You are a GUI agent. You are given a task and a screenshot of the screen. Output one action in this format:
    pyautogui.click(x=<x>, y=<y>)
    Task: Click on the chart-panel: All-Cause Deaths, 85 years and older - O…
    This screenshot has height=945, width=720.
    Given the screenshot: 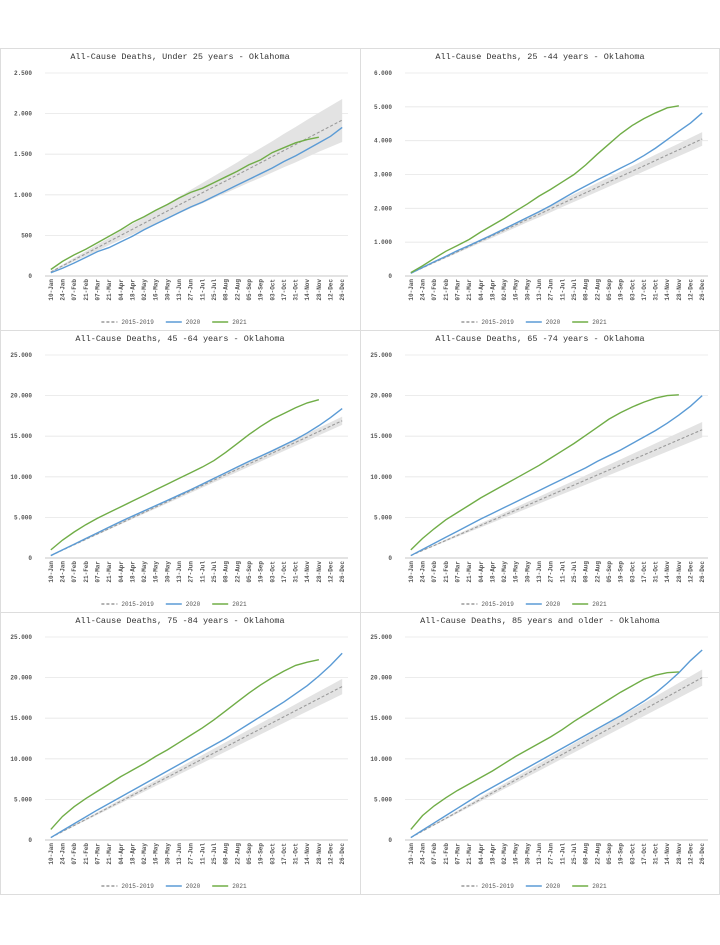 What is the action you would take?
    pyautogui.click(x=539, y=753)
    